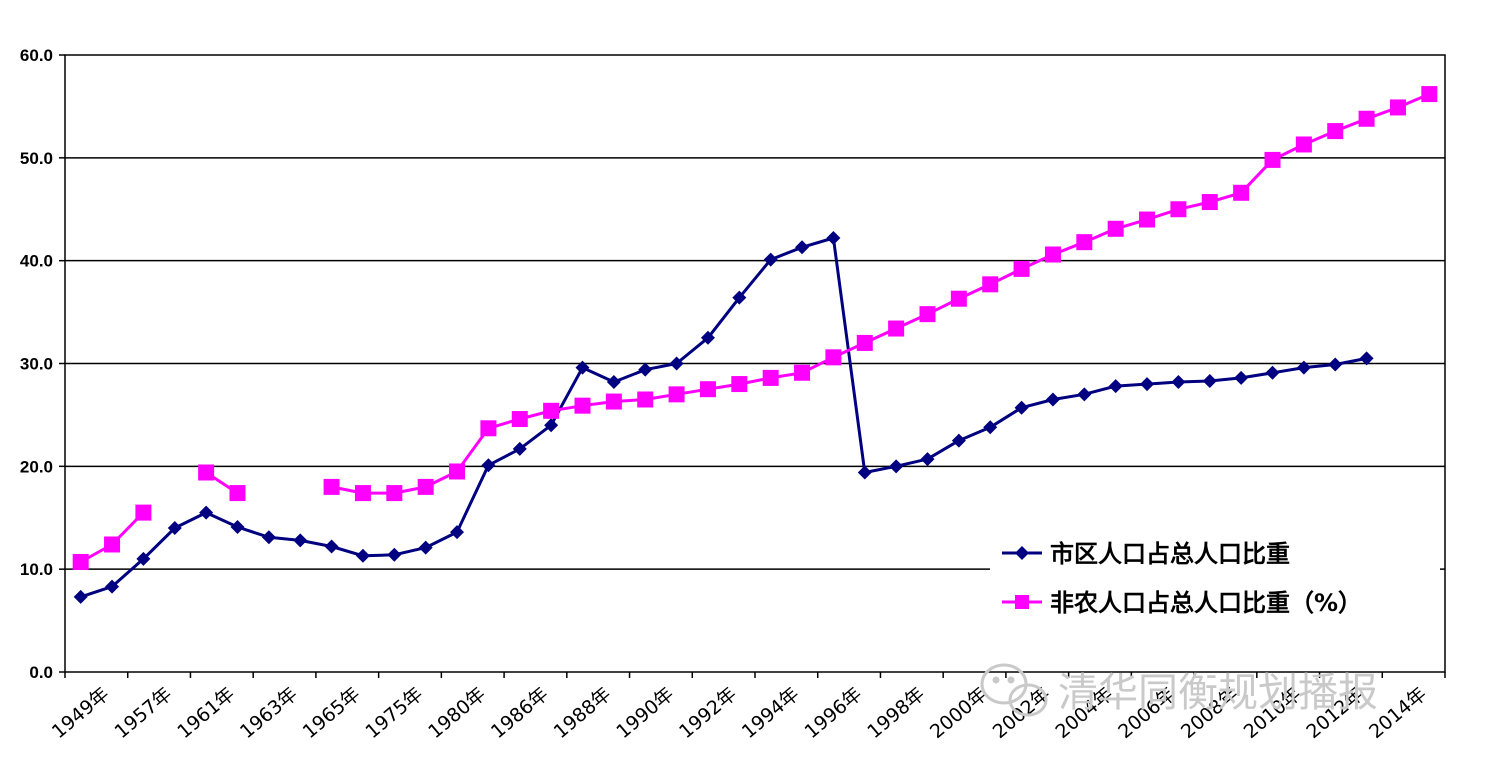  What do you see at coordinates (645, 713) in the screenshot?
I see `x-tick-label: 1990年` at bounding box center [645, 713].